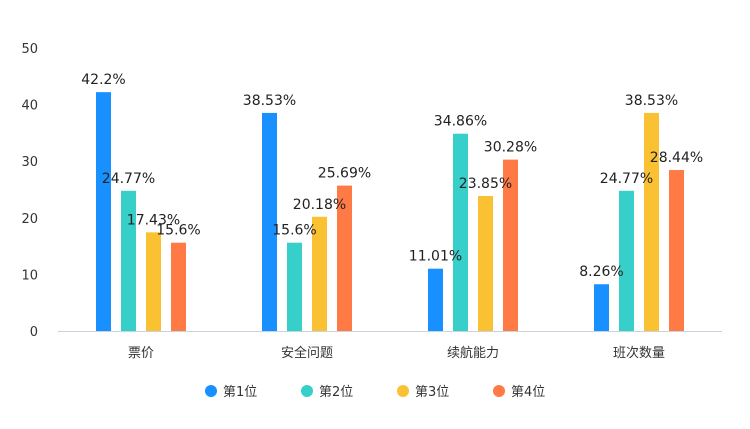 This screenshot has height=429, width=750. What do you see at coordinates (29, 219) in the screenshot?
I see `y-tick-label: 20` at bounding box center [29, 219].